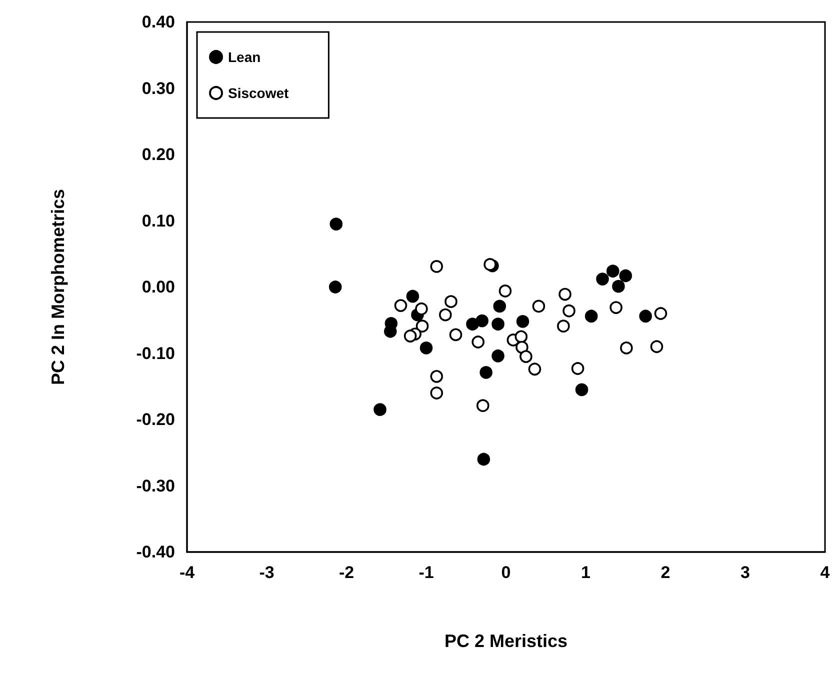  What do you see at coordinates (244, 57) in the screenshot?
I see `legend-label: Lean` at bounding box center [244, 57].